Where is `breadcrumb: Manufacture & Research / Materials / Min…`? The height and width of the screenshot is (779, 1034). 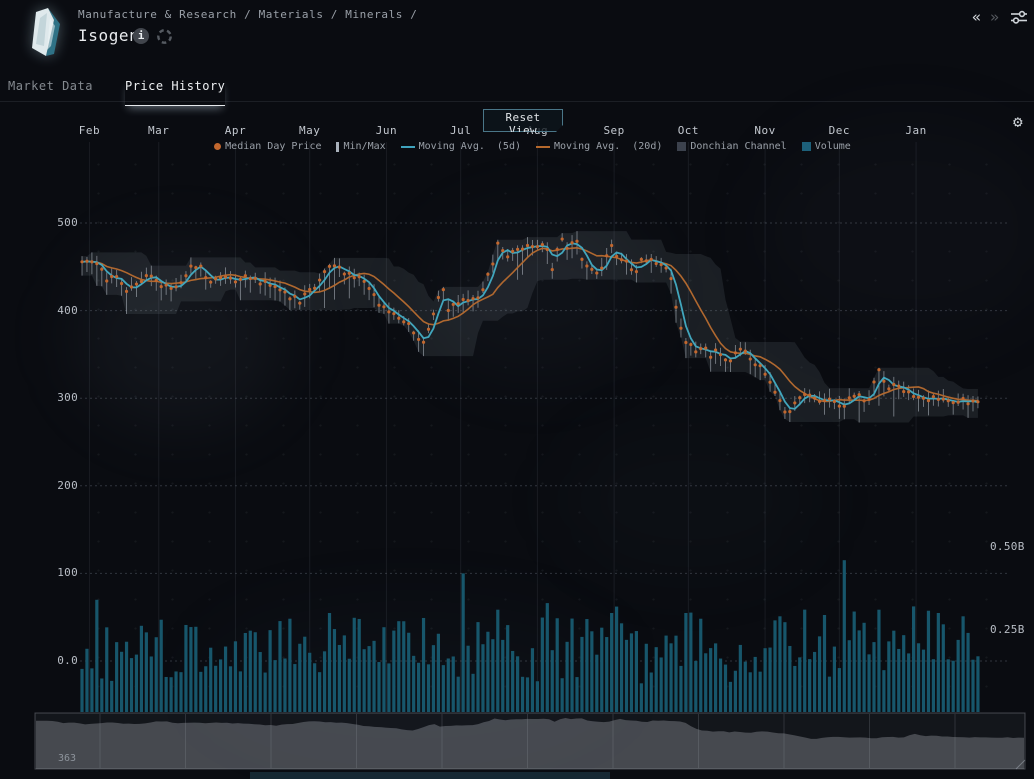 breadcrumb: Manufacture & Research / Materials / Min… is located at coordinates (248, 14).